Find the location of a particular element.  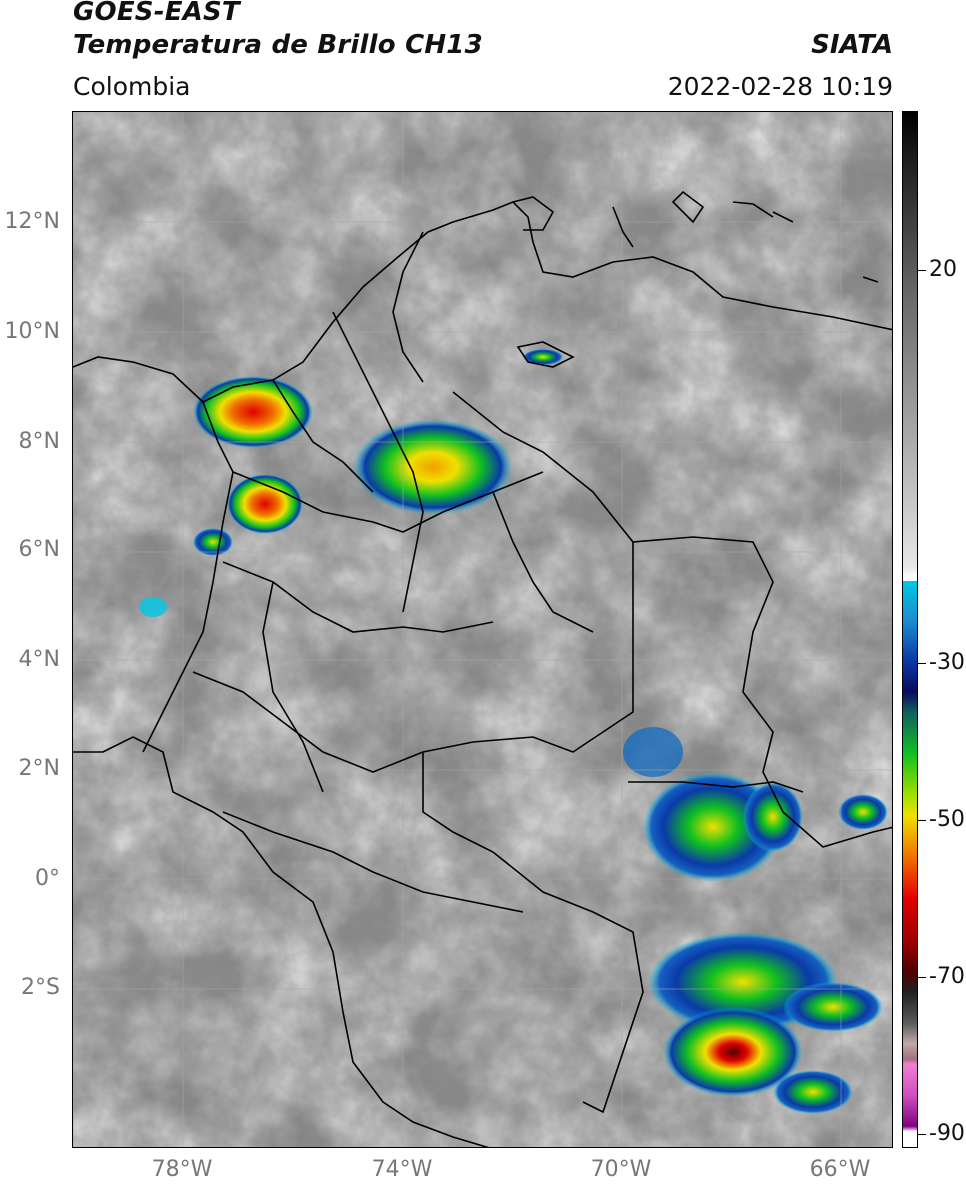

colorbar-label-m30: -30 is located at coordinates (947, 662).